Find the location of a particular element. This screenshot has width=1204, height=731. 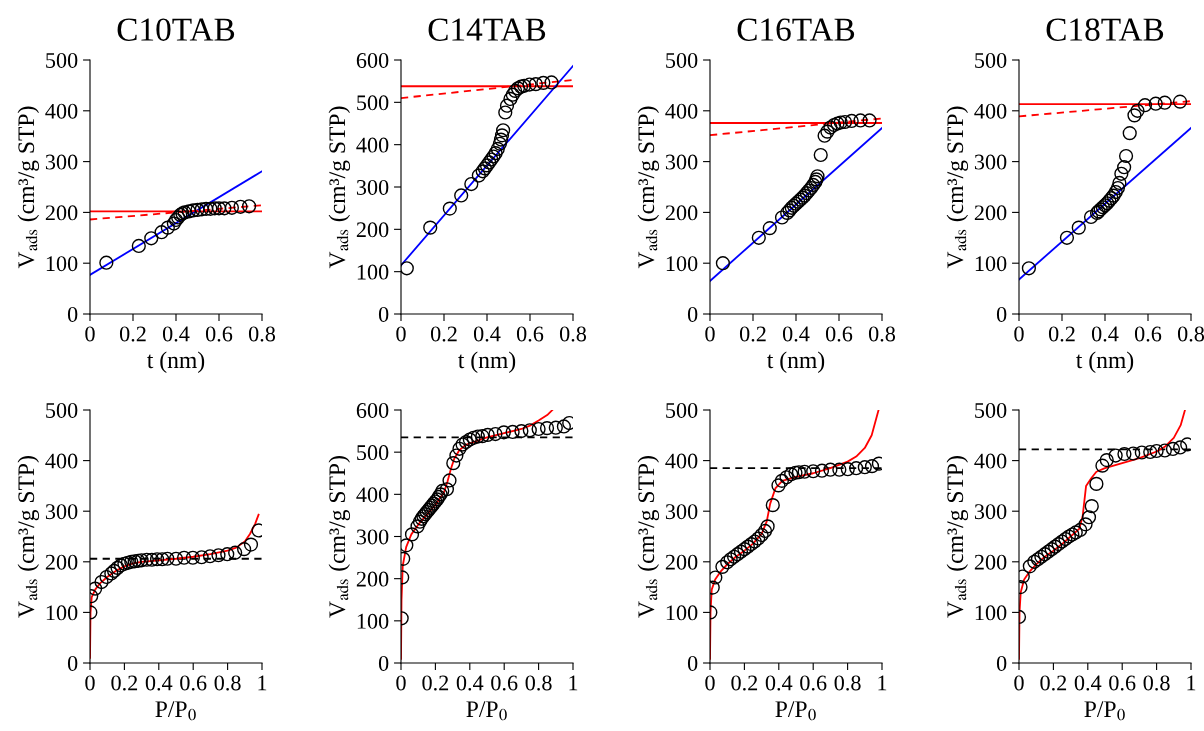

chart-title: C16TAB is located at coordinates (796, 29).